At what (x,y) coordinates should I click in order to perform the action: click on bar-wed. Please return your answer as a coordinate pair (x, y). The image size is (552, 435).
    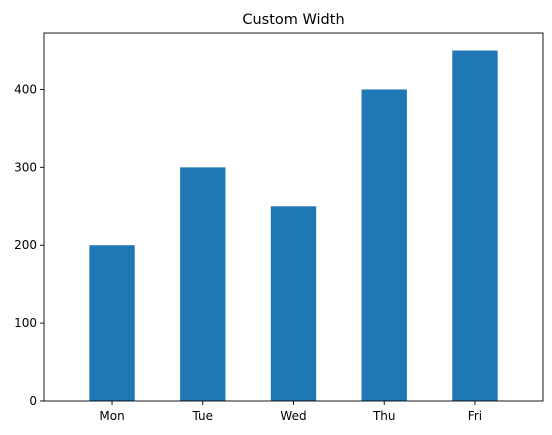
    Looking at the image, I should click on (293, 303).